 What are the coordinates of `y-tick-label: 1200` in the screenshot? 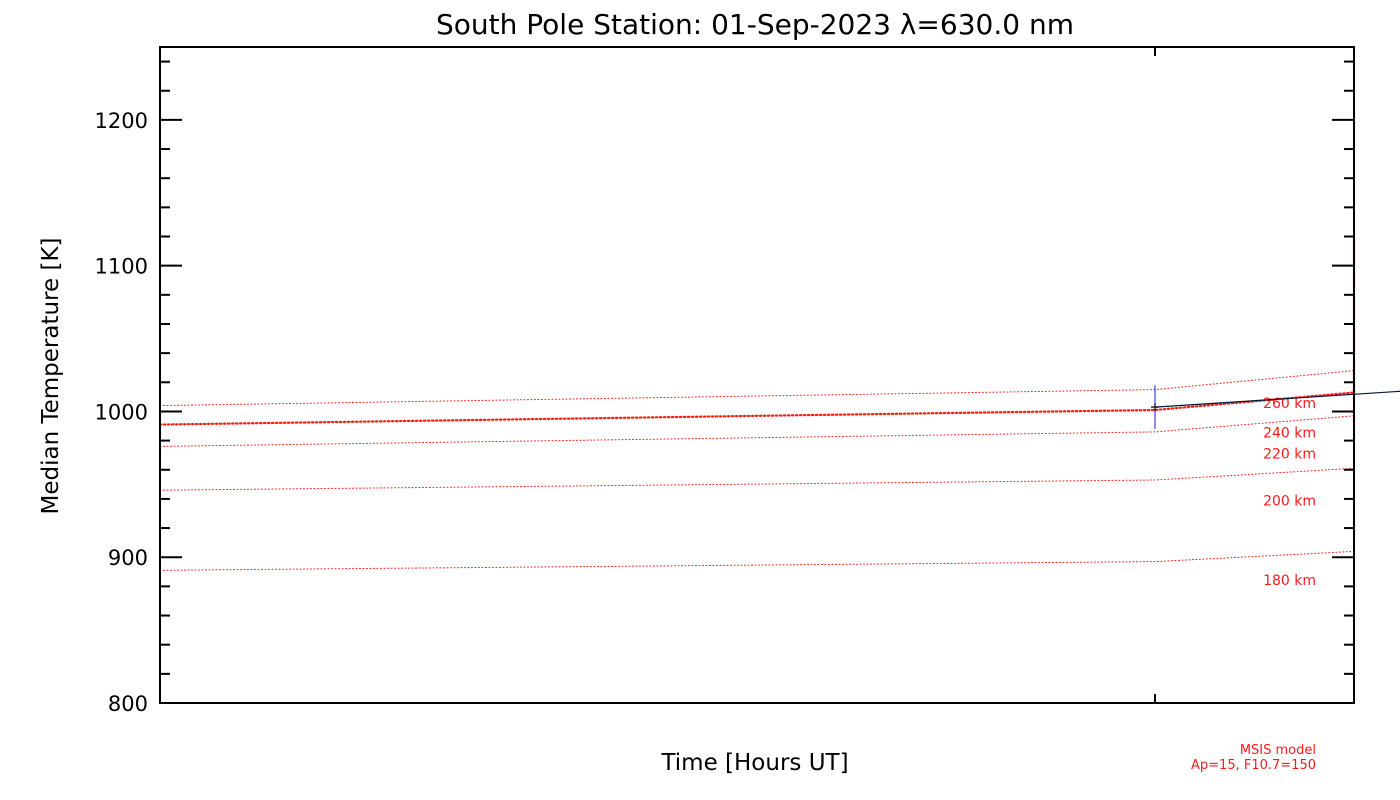 It's located at (121, 121).